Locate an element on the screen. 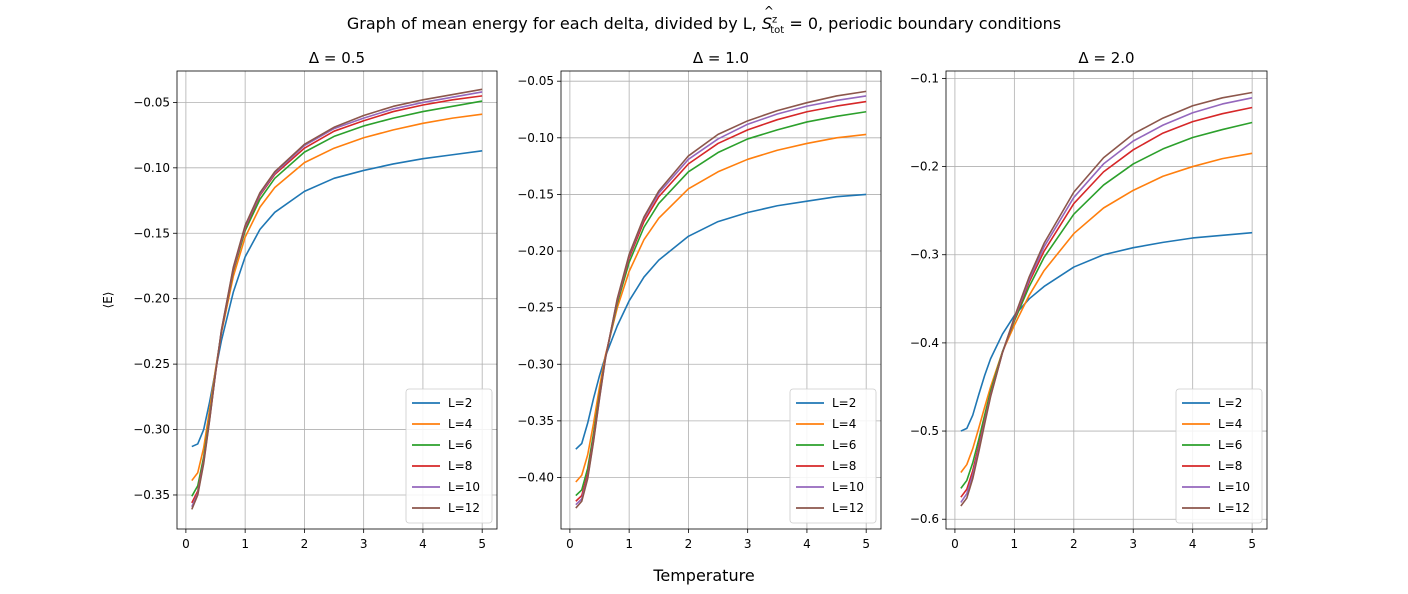  y-tick-label: −0.3 is located at coordinates (924, 255).